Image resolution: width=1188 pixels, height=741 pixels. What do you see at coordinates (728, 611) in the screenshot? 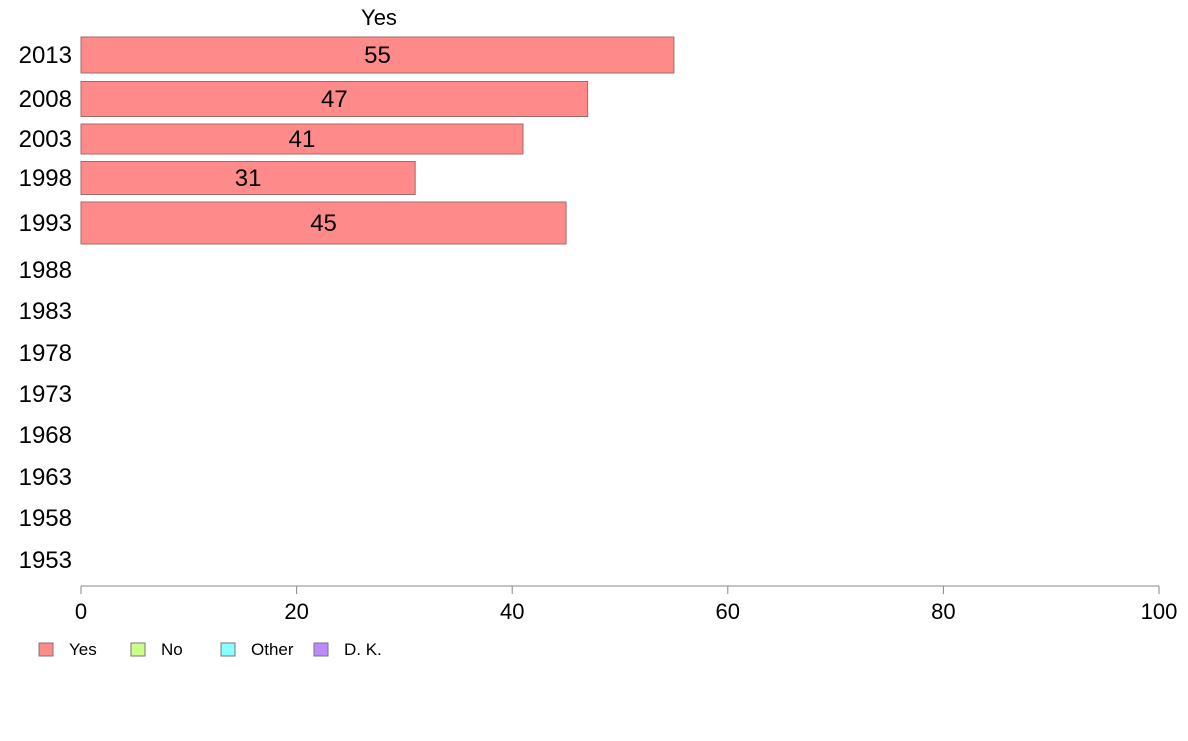
I see `x-tick-label: 60` at bounding box center [728, 611].